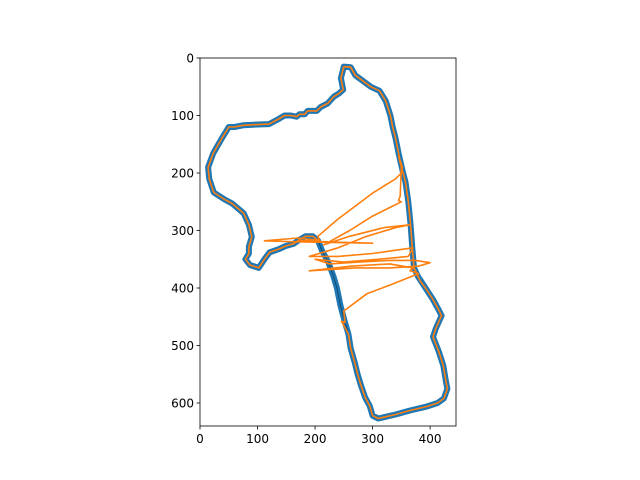 The image size is (640, 480). I want to click on y-axis: 0 100 200 300 400 500 600, so click(185, 230).